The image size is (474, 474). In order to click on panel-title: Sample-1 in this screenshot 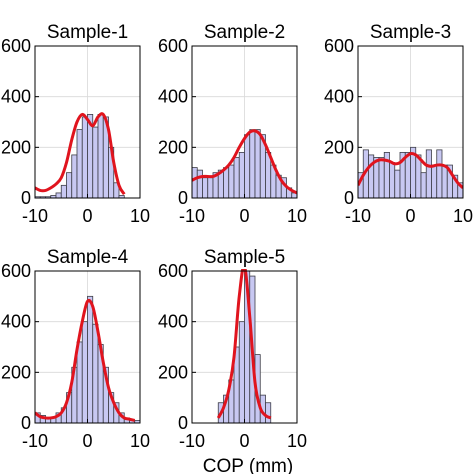, I will do `click(87, 32)`.